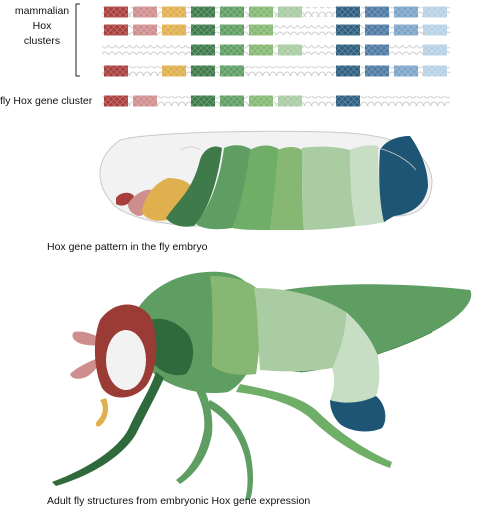 The width and height of the screenshot is (479, 510). I want to click on mammalian-cluster-4-gene-1-texture, so click(116, 71).